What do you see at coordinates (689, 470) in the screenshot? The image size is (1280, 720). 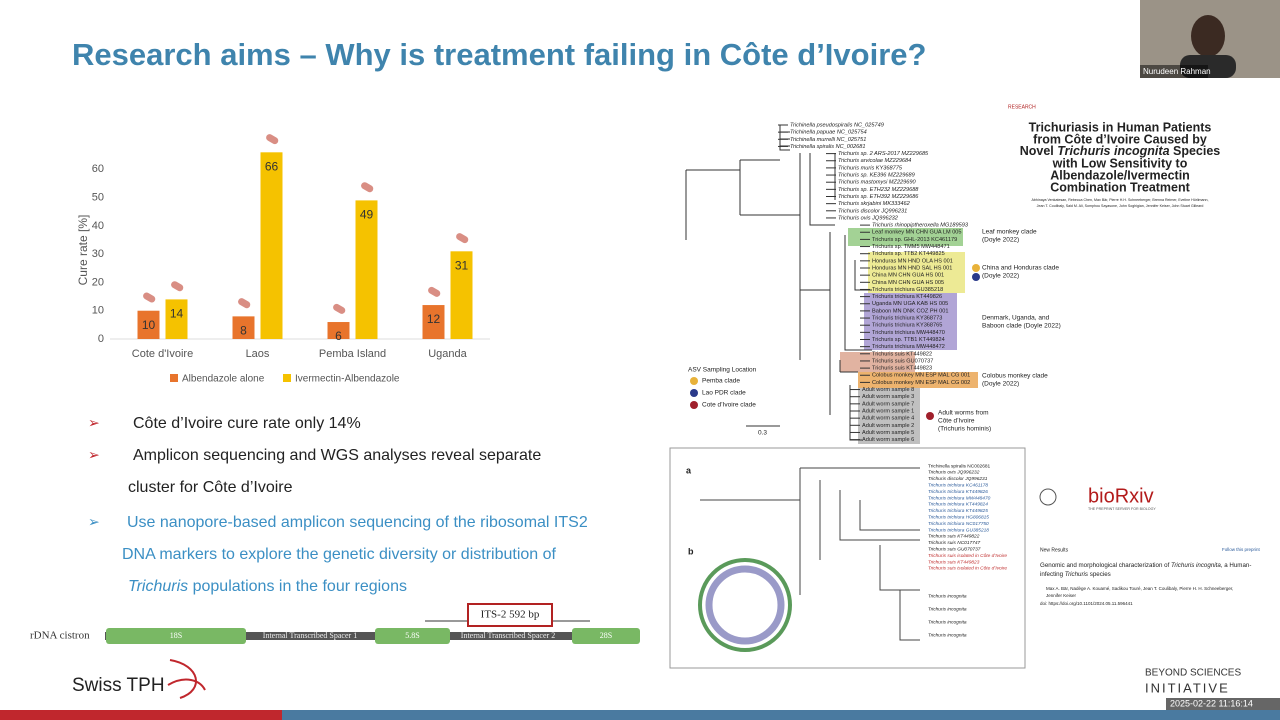 I see `panel-letter: a` at bounding box center [689, 470].